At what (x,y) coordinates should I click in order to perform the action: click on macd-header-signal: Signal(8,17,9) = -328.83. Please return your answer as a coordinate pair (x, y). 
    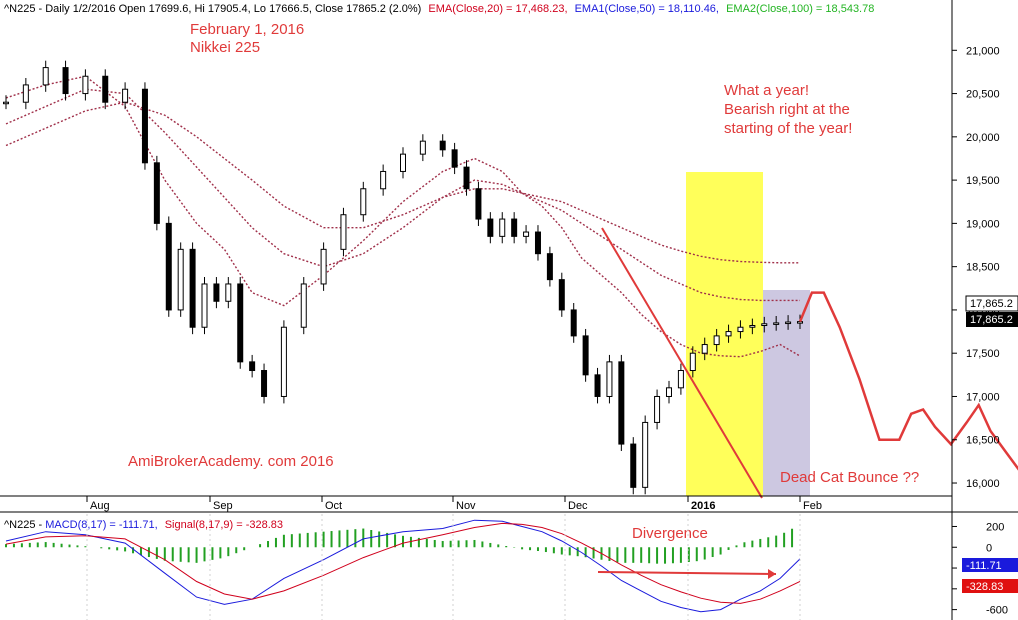
    Looking at the image, I should click on (224, 525).